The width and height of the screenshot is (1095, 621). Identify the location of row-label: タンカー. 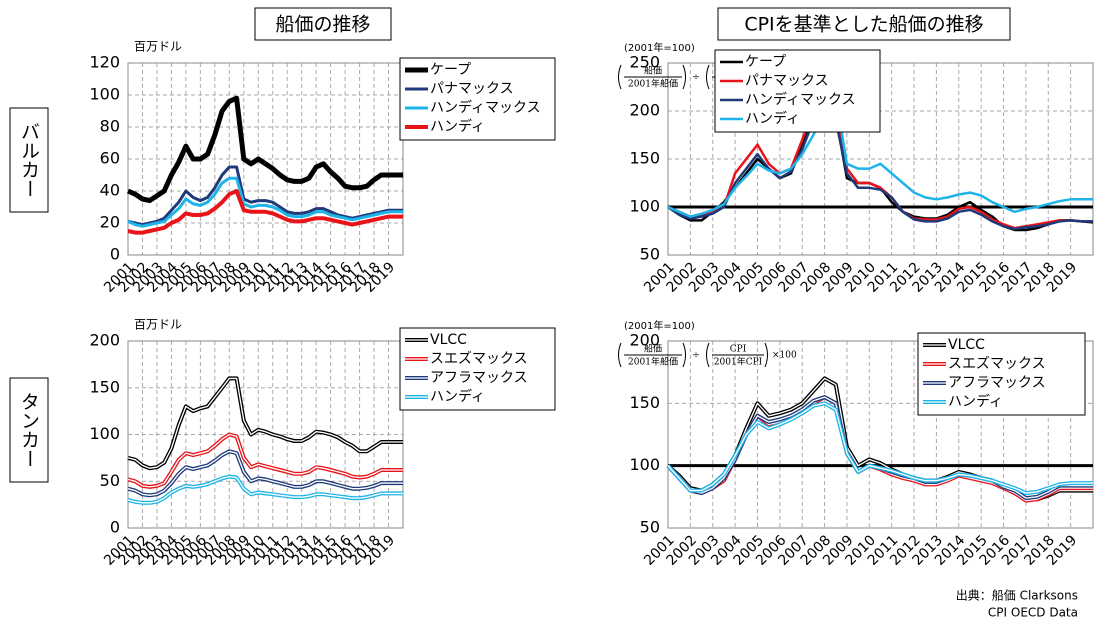
(29, 430).